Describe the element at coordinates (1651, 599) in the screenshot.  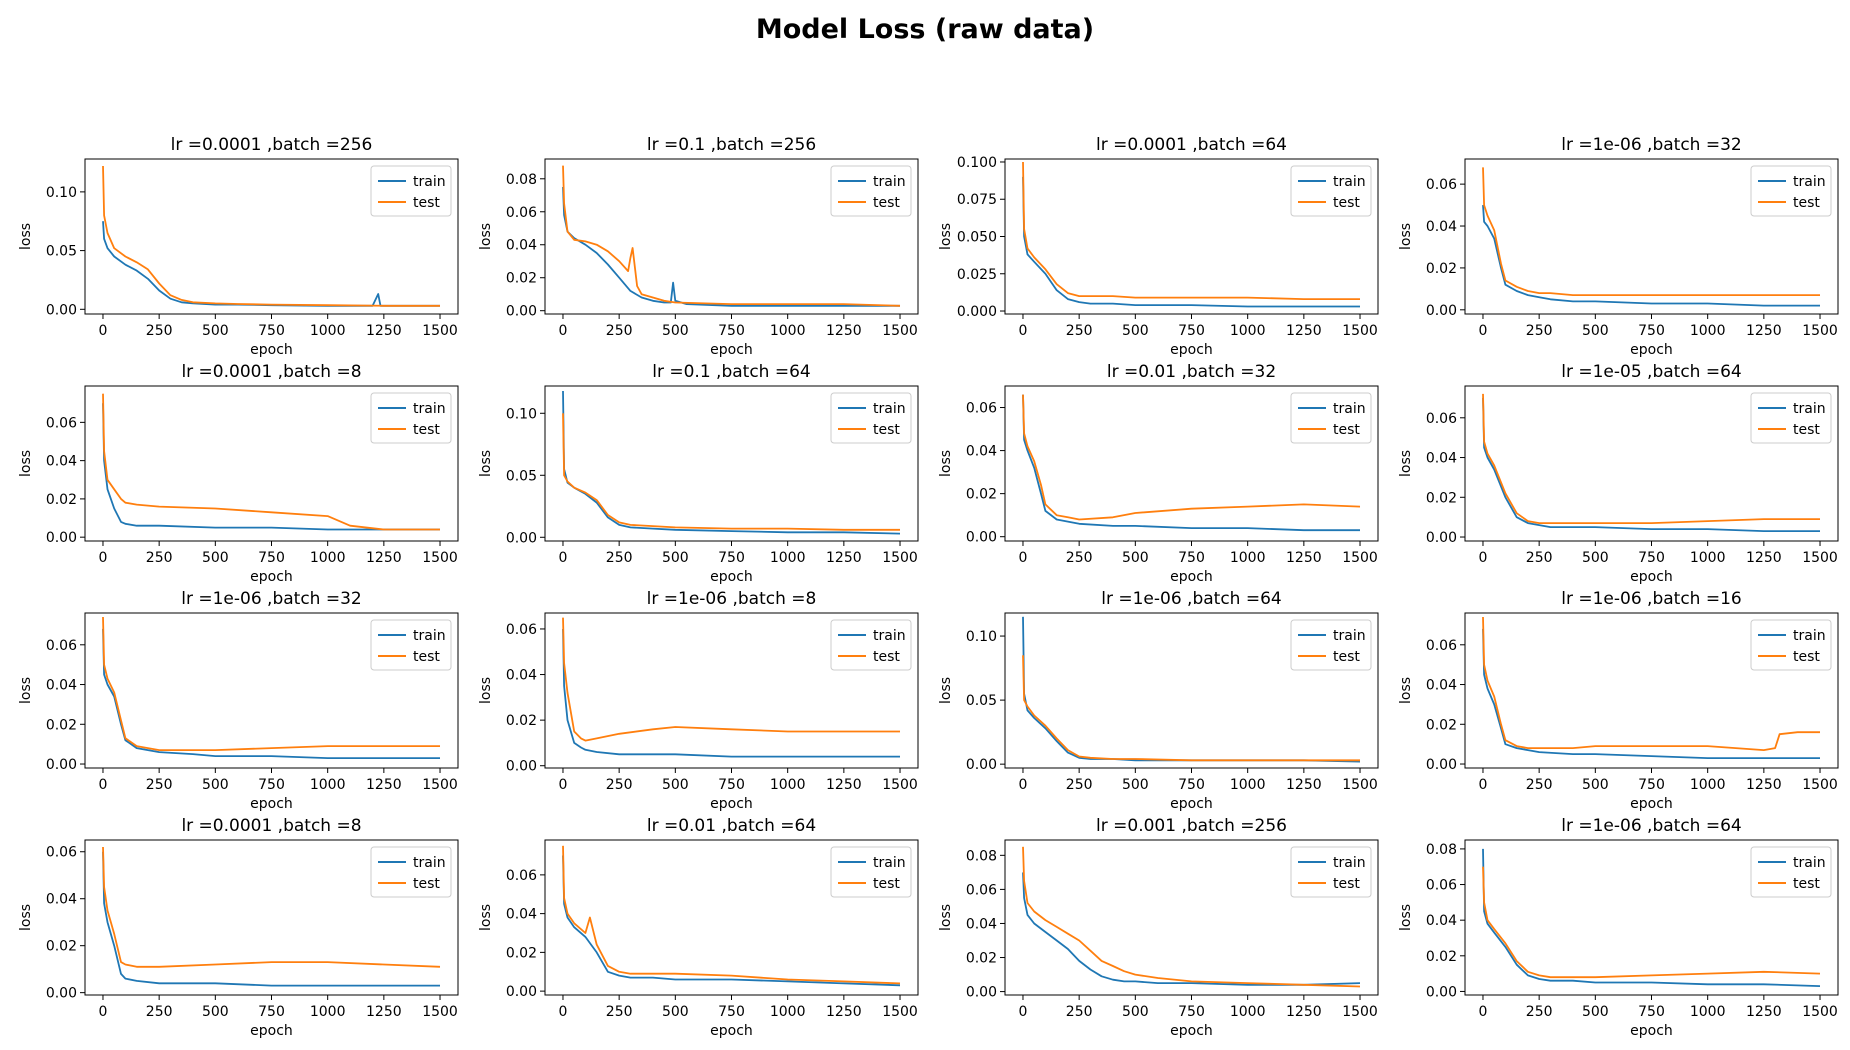
I see `subplot-title: lr =1e-06 ,batch =16` at that location.